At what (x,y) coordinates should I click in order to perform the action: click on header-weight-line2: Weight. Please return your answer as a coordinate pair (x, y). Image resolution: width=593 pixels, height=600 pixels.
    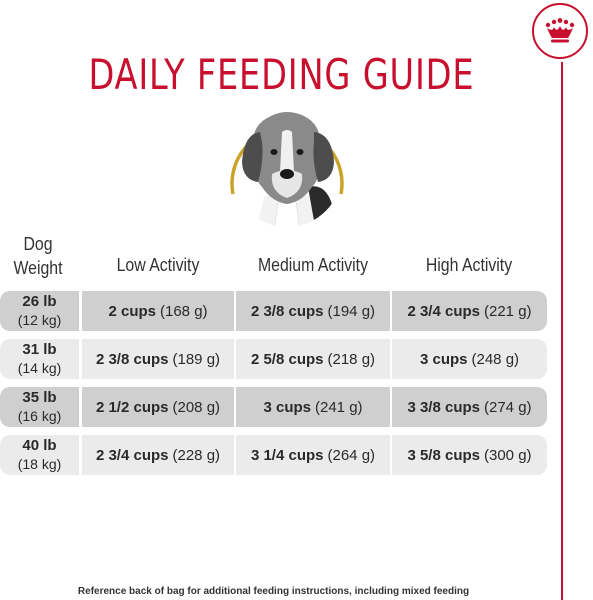
    Looking at the image, I should click on (38, 268).